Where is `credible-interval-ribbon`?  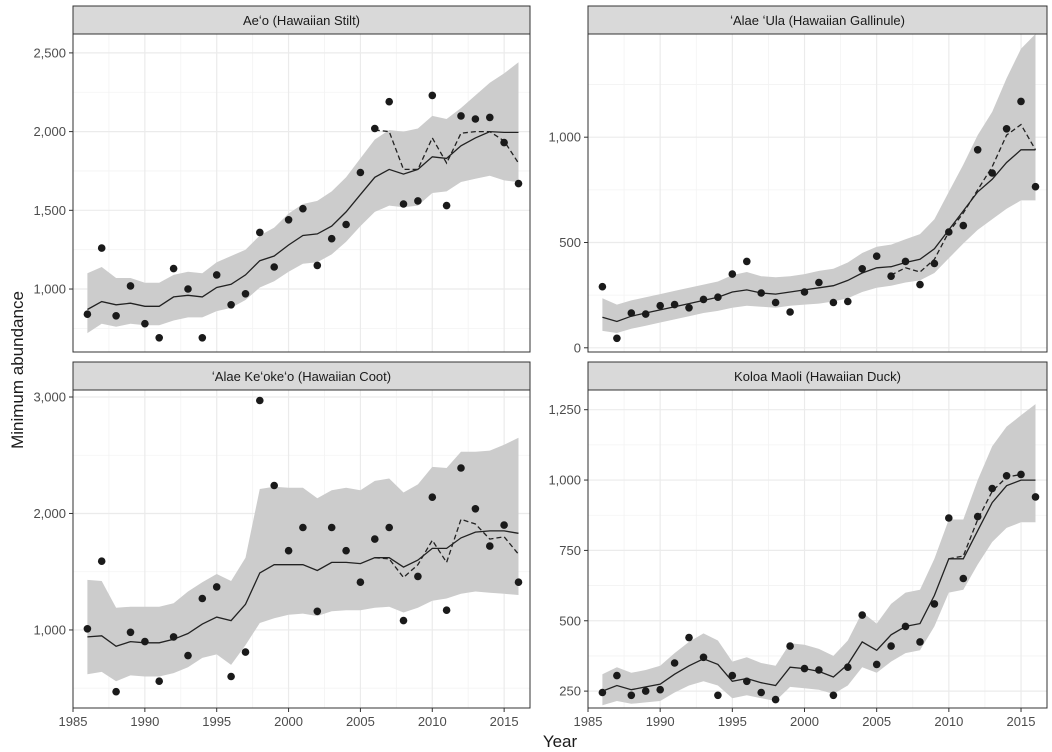 credible-interval-ribbon is located at coordinates (303, 198).